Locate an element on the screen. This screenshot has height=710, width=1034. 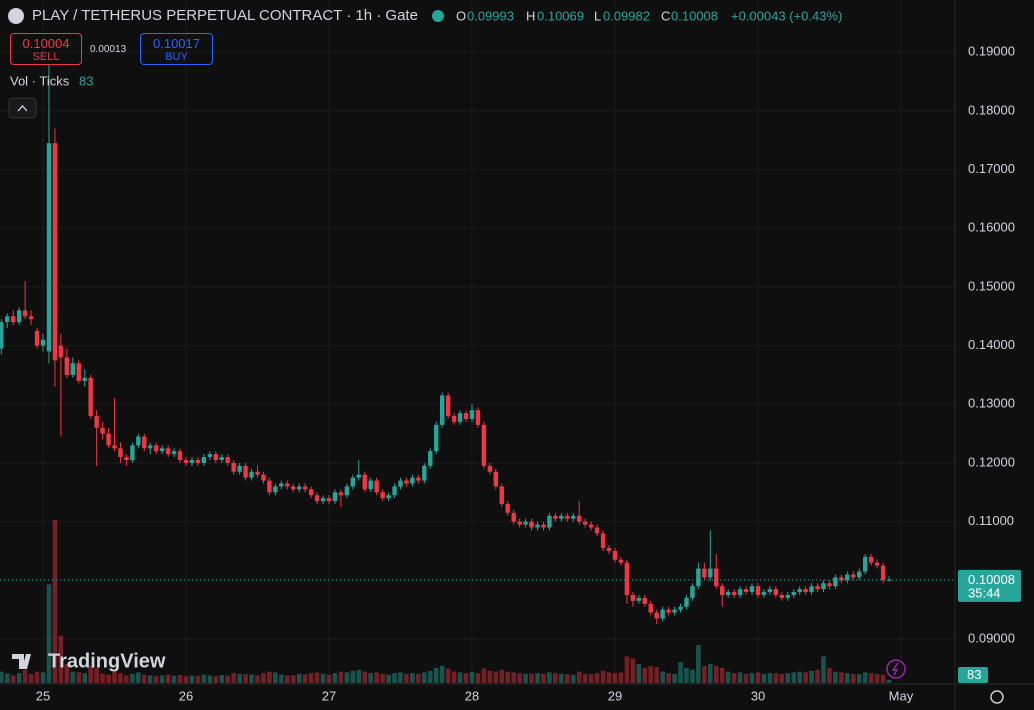
countdown-label: 35:44 is located at coordinates (984, 592).